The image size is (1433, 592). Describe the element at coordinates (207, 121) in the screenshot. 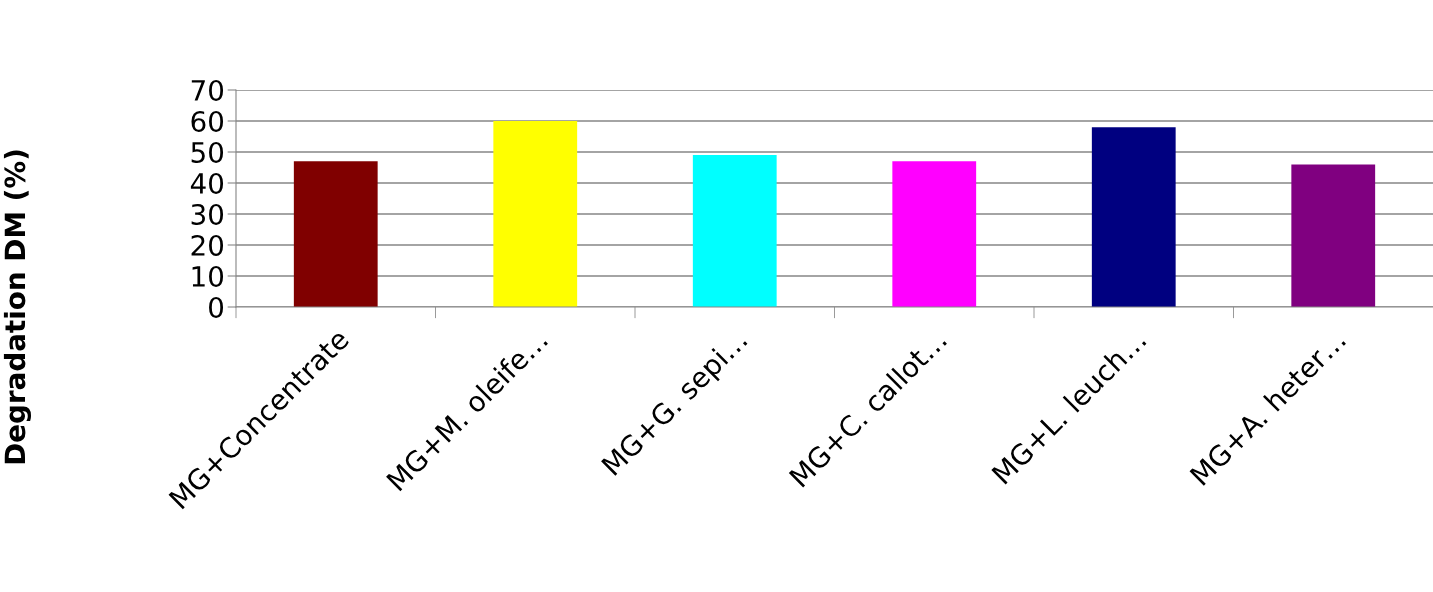

I see `y-tick-label: 60` at that location.